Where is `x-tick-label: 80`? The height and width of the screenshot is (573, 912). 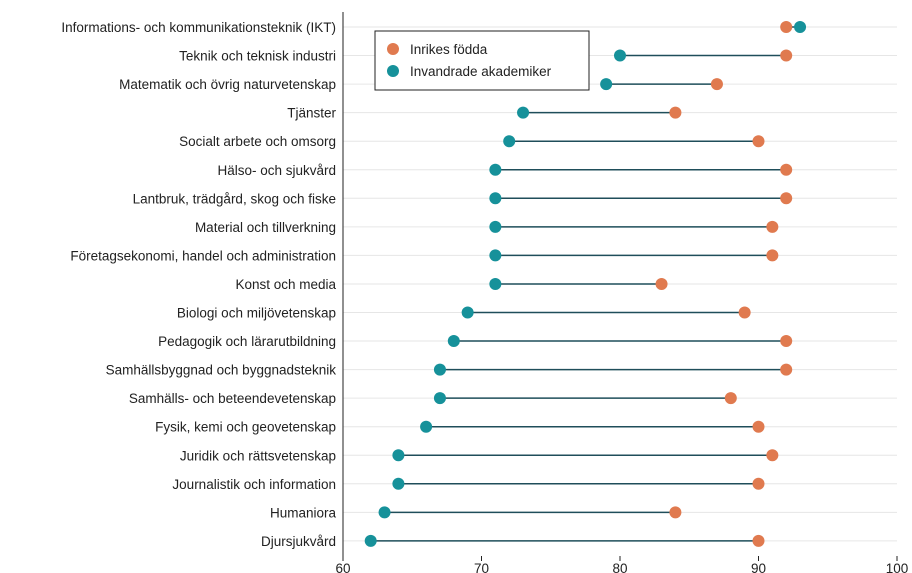
x-tick-label: 80 is located at coordinates (619, 567).